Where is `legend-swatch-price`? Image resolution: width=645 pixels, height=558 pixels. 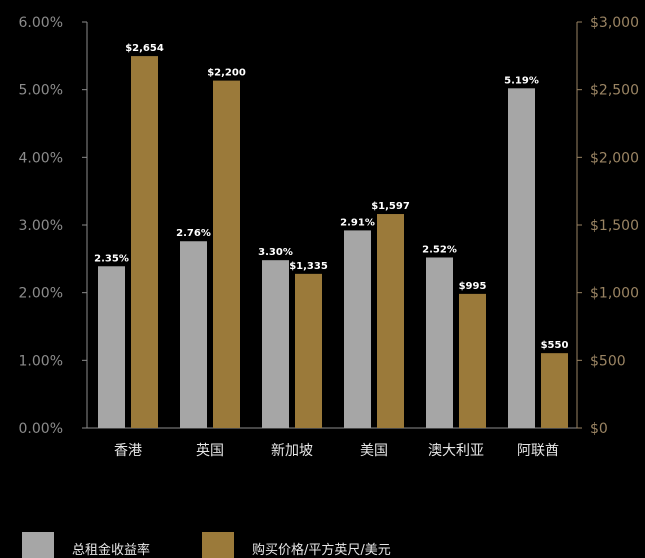
legend-swatch-price is located at coordinates (218, 545).